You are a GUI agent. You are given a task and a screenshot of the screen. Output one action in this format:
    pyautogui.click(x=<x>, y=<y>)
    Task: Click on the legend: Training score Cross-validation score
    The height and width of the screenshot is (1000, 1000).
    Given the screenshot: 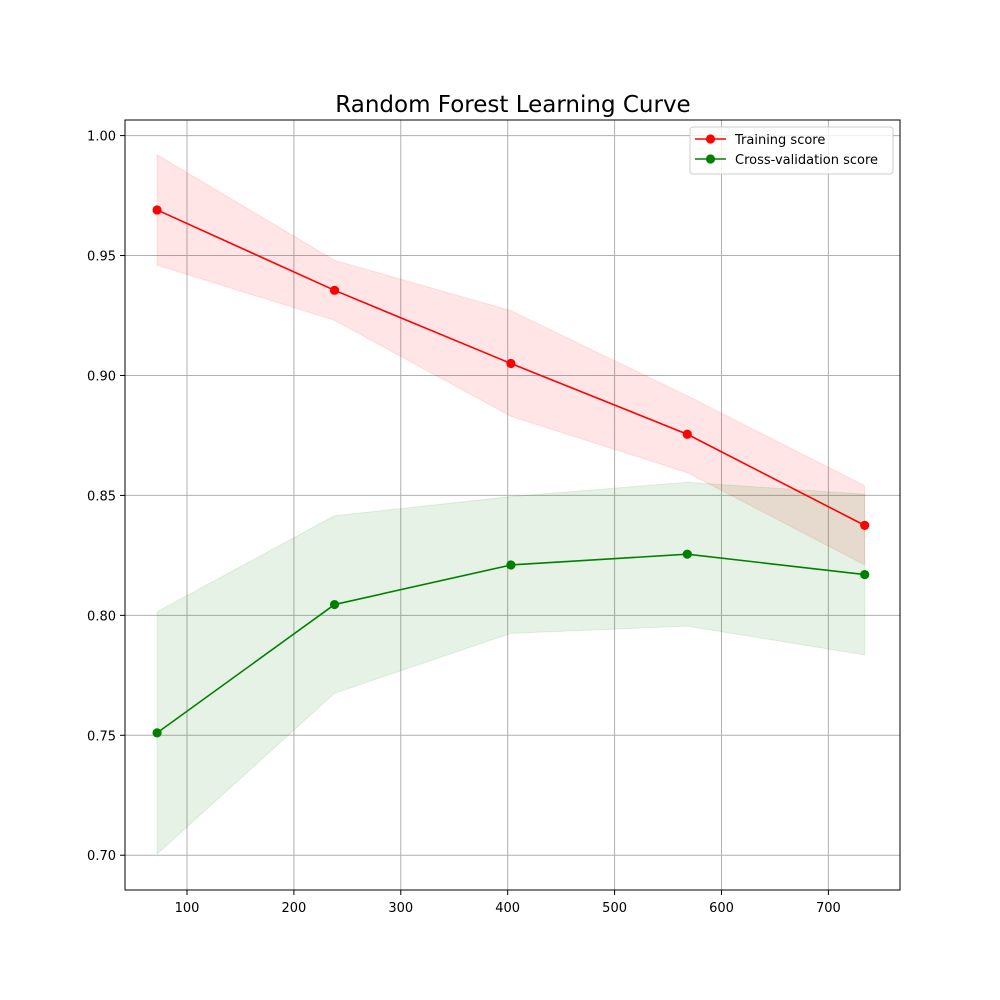 What is the action you would take?
    pyautogui.click(x=791, y=150)
    